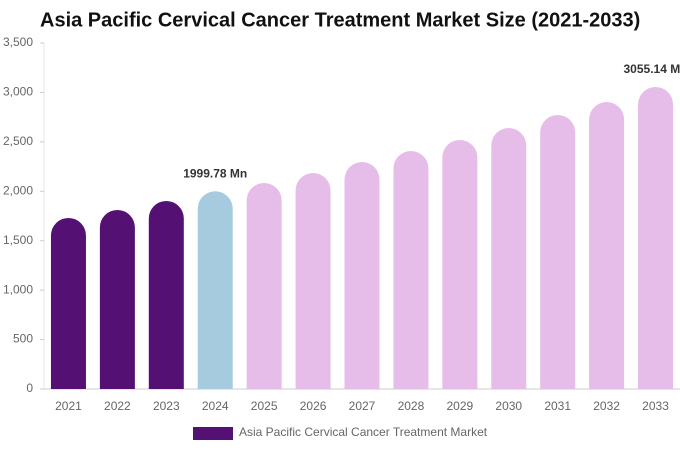 This screenshot has height=450, width=680. I want to click on x-tick-label: 2026, so click(313, 406).